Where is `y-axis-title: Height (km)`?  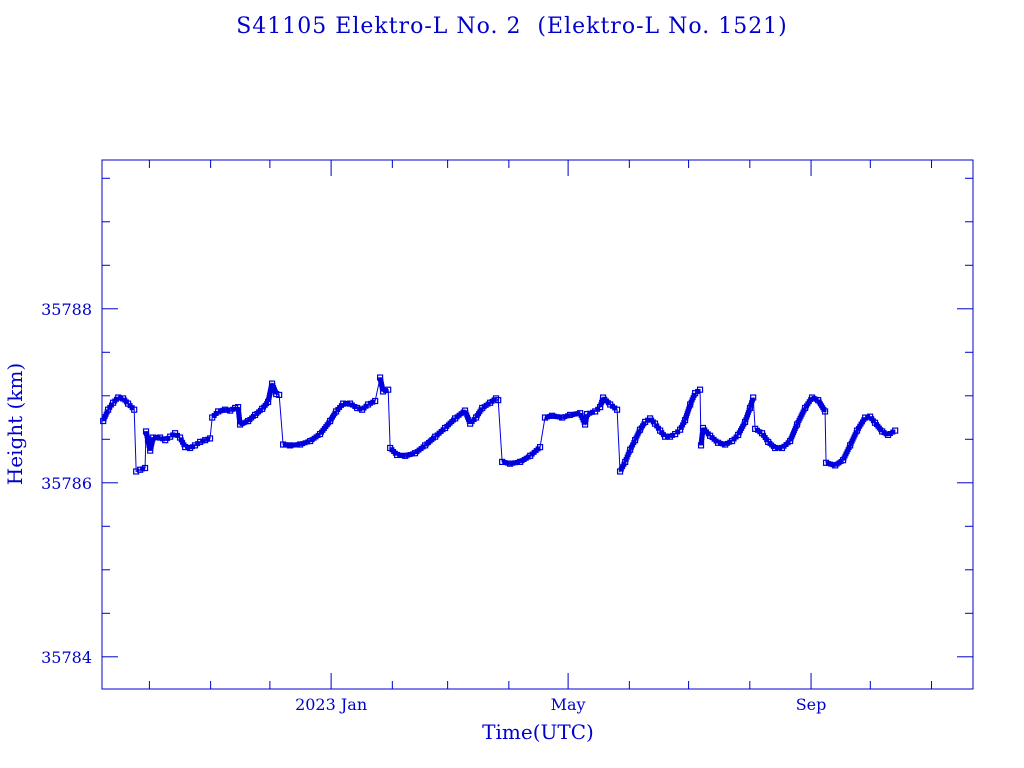
y-axis-title: Height (km) is located at coordinates (15, 424).